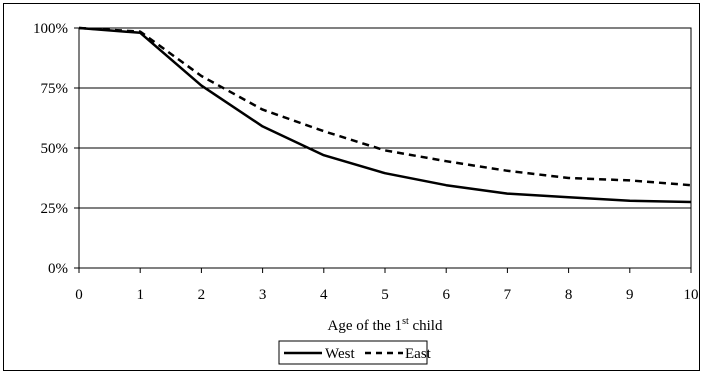 The height and width of the screenshot is (378, 706). Describe the element at coordinates (426, 326) in the screenshot. I see `x-axis-title-end: child` at that location.